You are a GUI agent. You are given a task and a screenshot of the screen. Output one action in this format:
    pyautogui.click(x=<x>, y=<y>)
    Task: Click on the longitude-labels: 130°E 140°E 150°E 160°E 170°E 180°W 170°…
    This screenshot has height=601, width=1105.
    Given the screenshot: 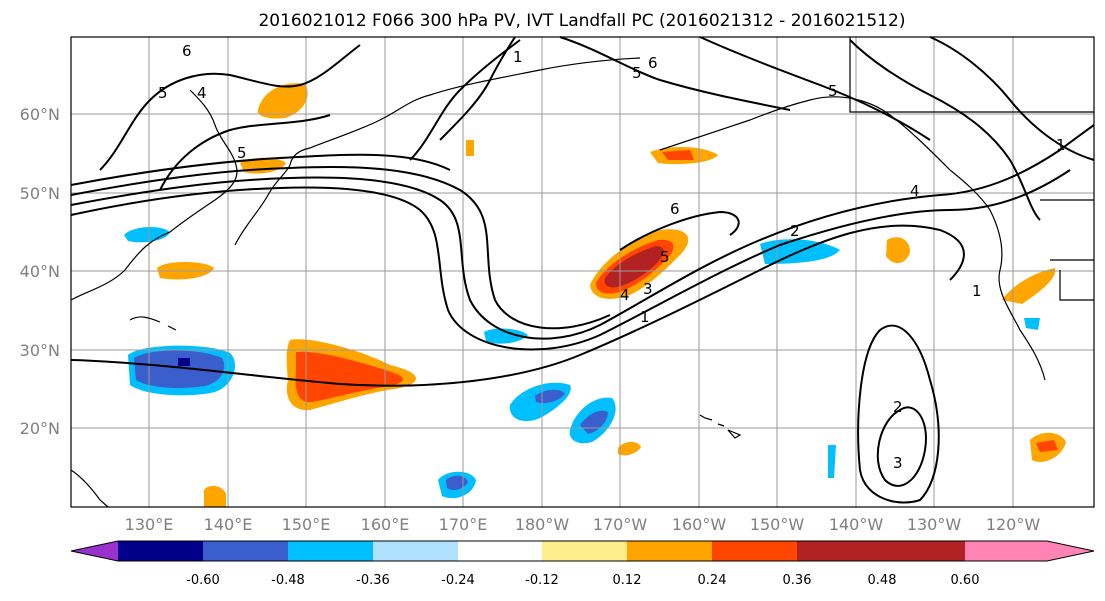 What is the action you would take?
    pyautogui.click(x=583, y=524)
    